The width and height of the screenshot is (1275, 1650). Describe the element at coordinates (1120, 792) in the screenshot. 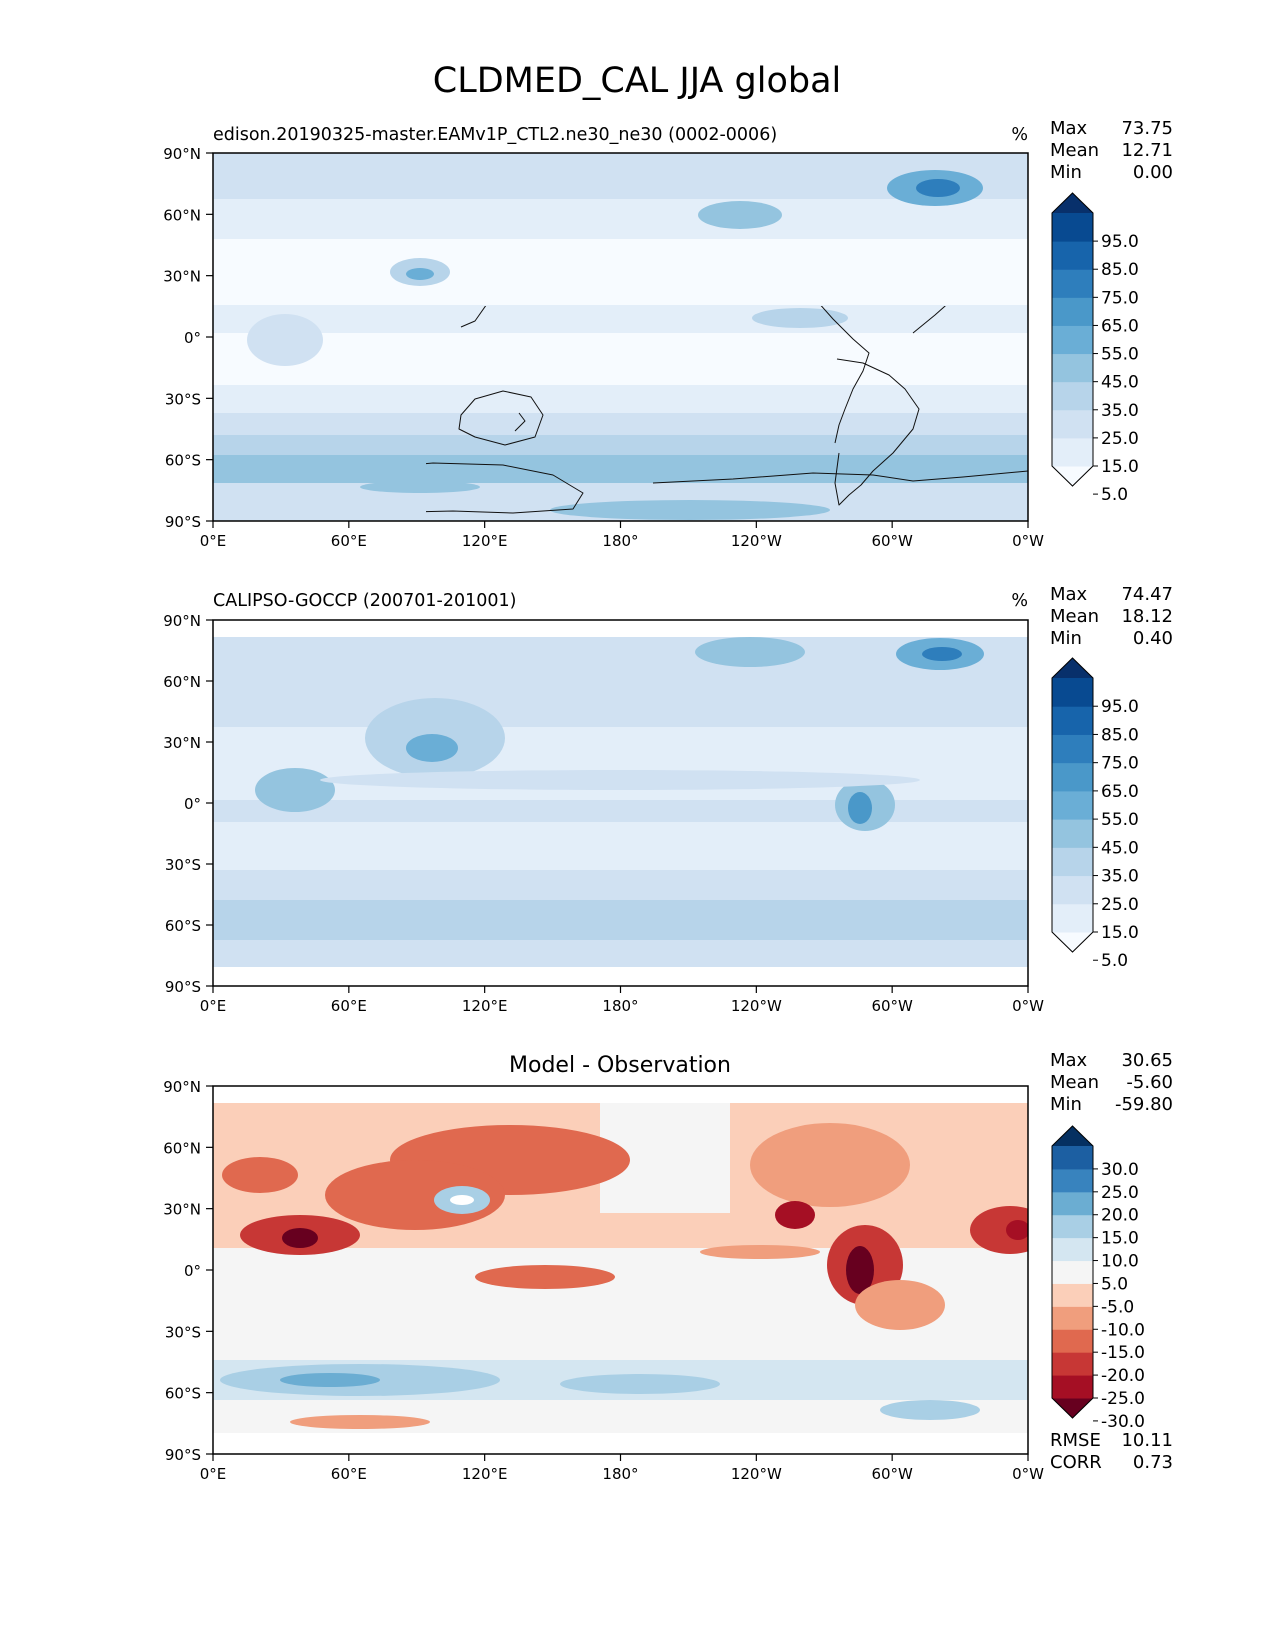

I see `observation-colorbar-tick-label: 65.0` at that location.